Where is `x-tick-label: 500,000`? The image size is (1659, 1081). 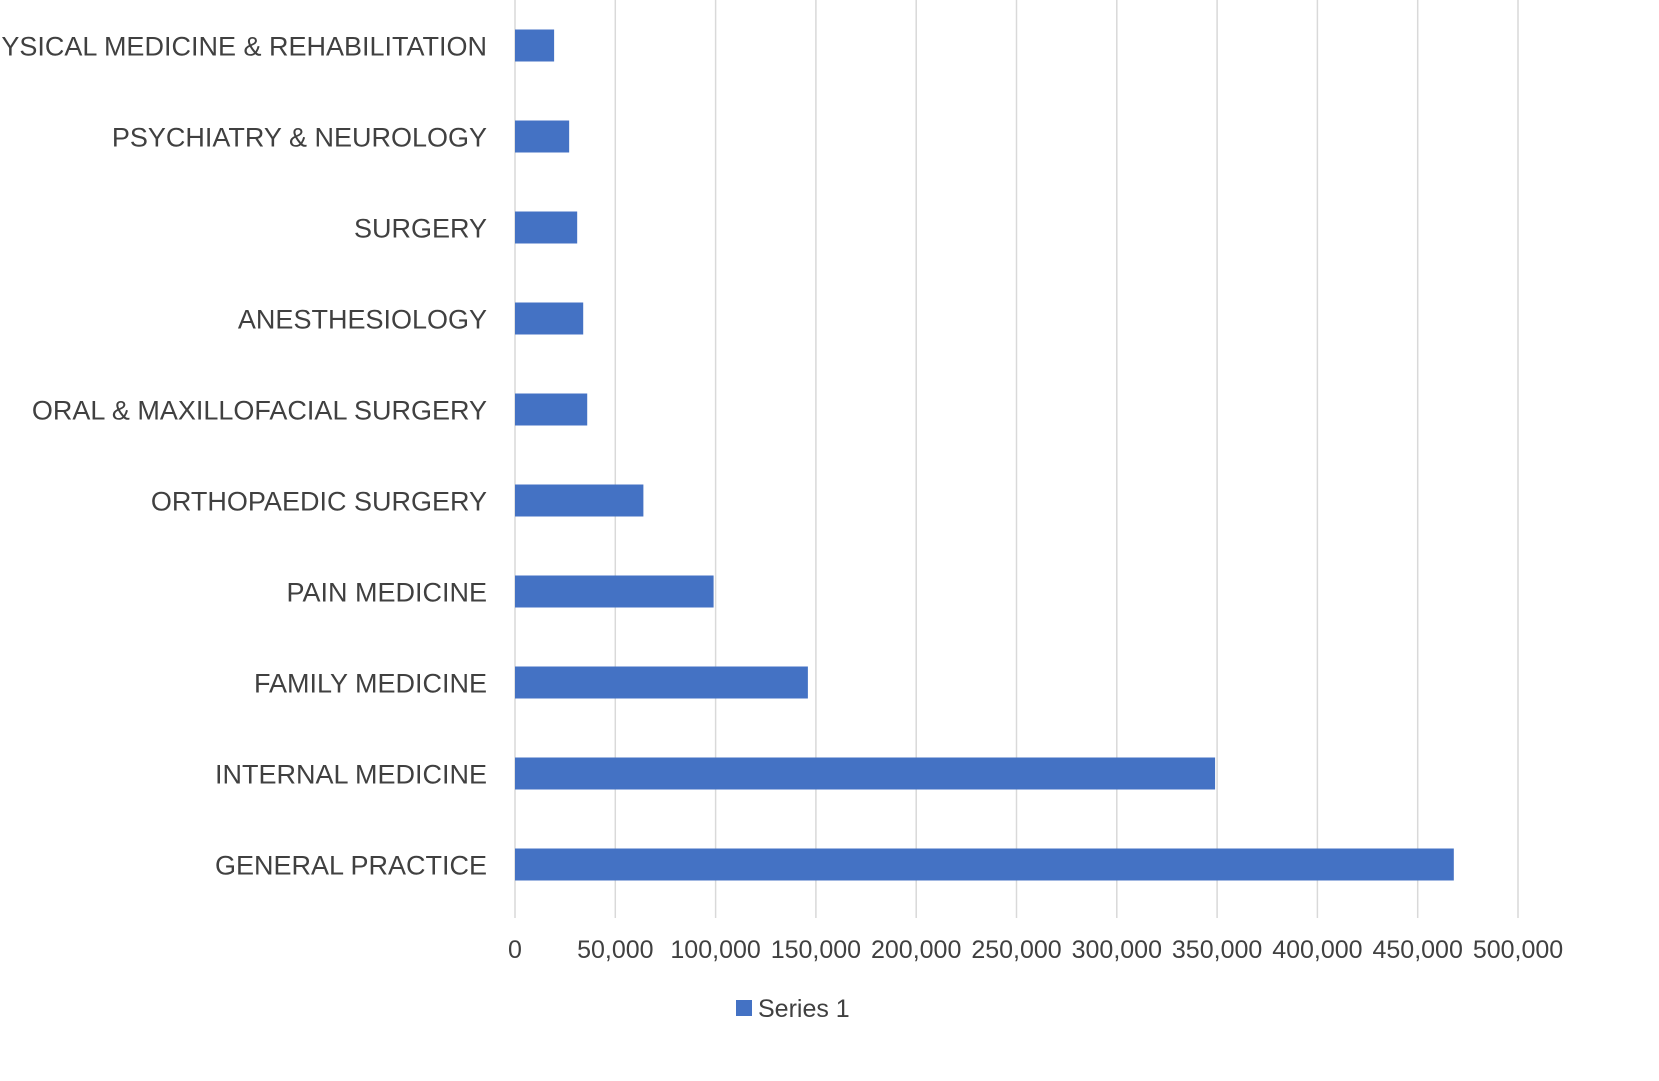
x-tick-label: 500,000 is located at coordinates (1518, 950).